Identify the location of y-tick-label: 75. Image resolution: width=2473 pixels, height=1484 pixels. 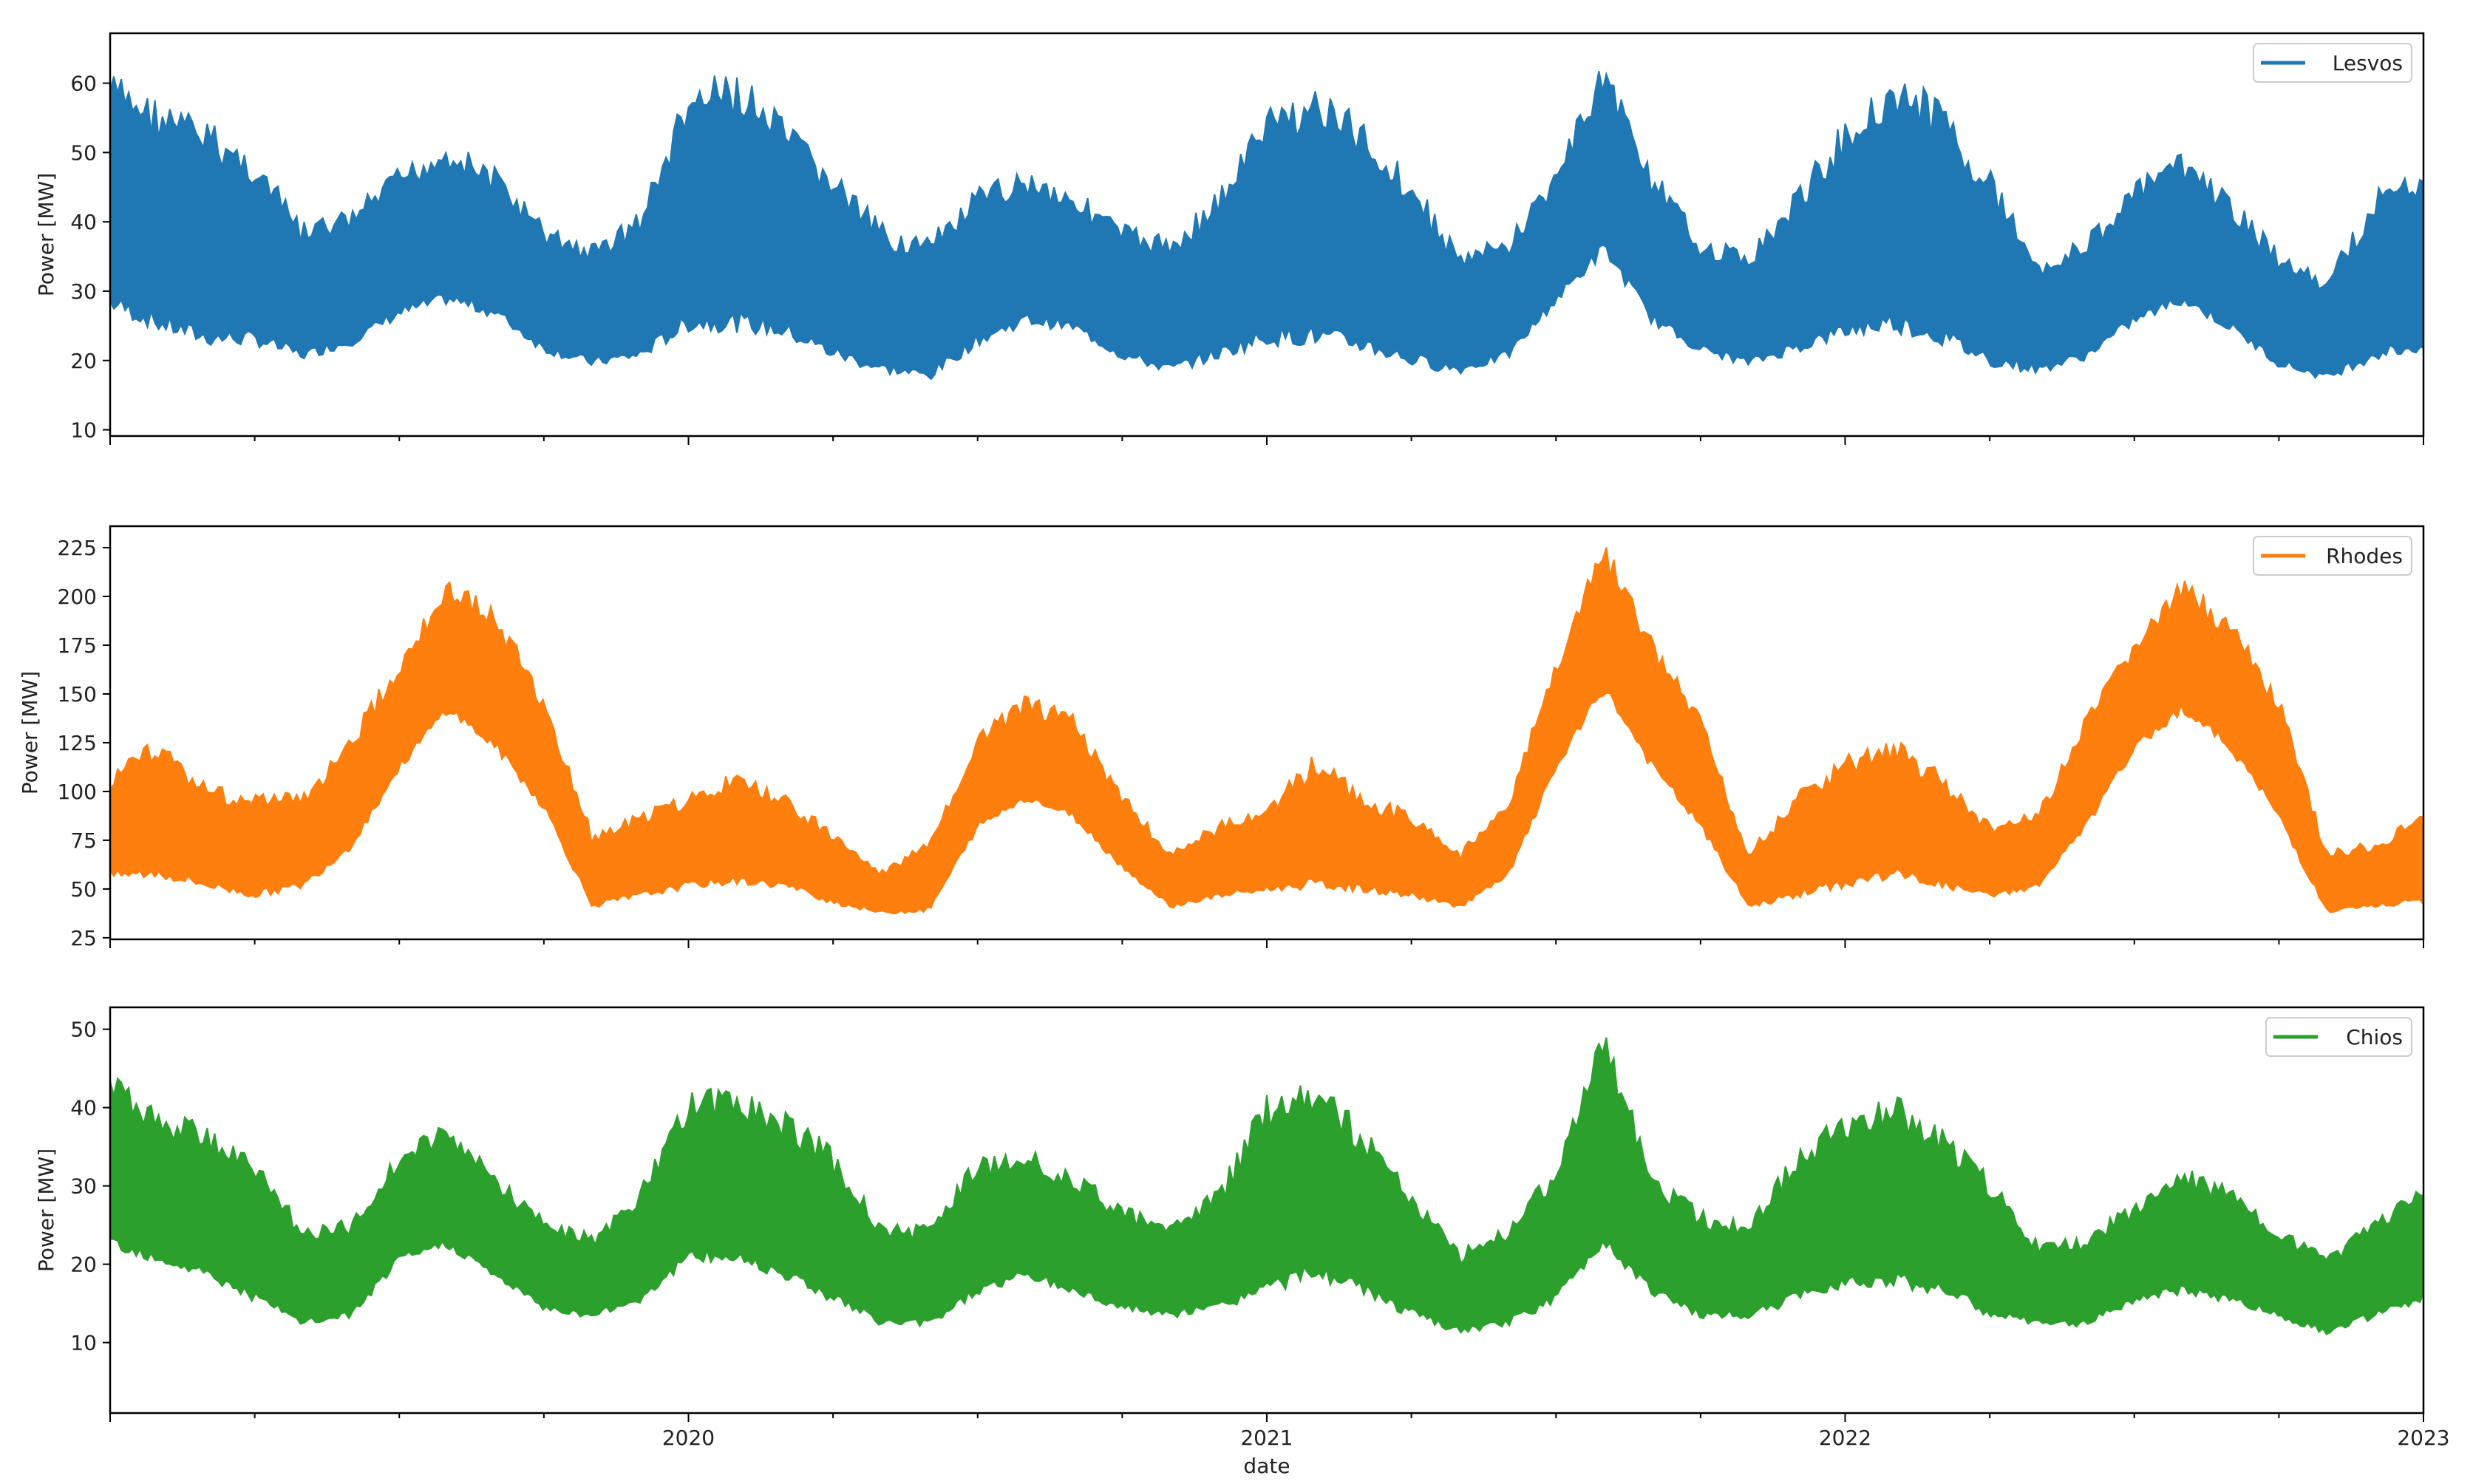
(83, 840).